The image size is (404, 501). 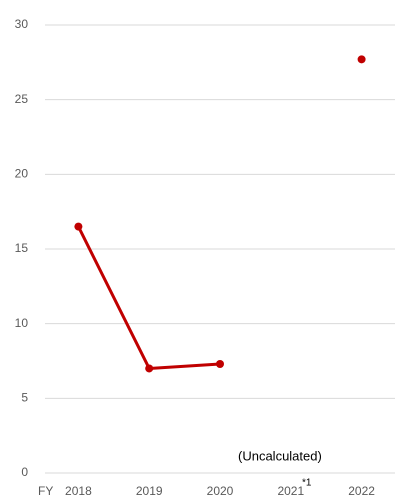 What do you see at coordinates (307, 483) in the screenshot?
I see `annotation: *1` at bounding box center [307, 483].